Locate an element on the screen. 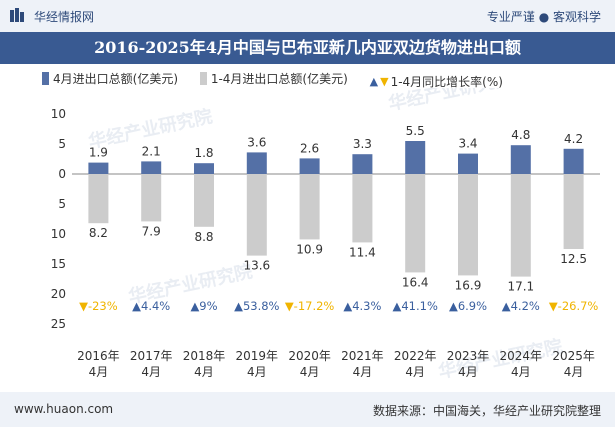 The height and width of the screenshot is (427, 615). title-bar is located at coordinates (307, 48).